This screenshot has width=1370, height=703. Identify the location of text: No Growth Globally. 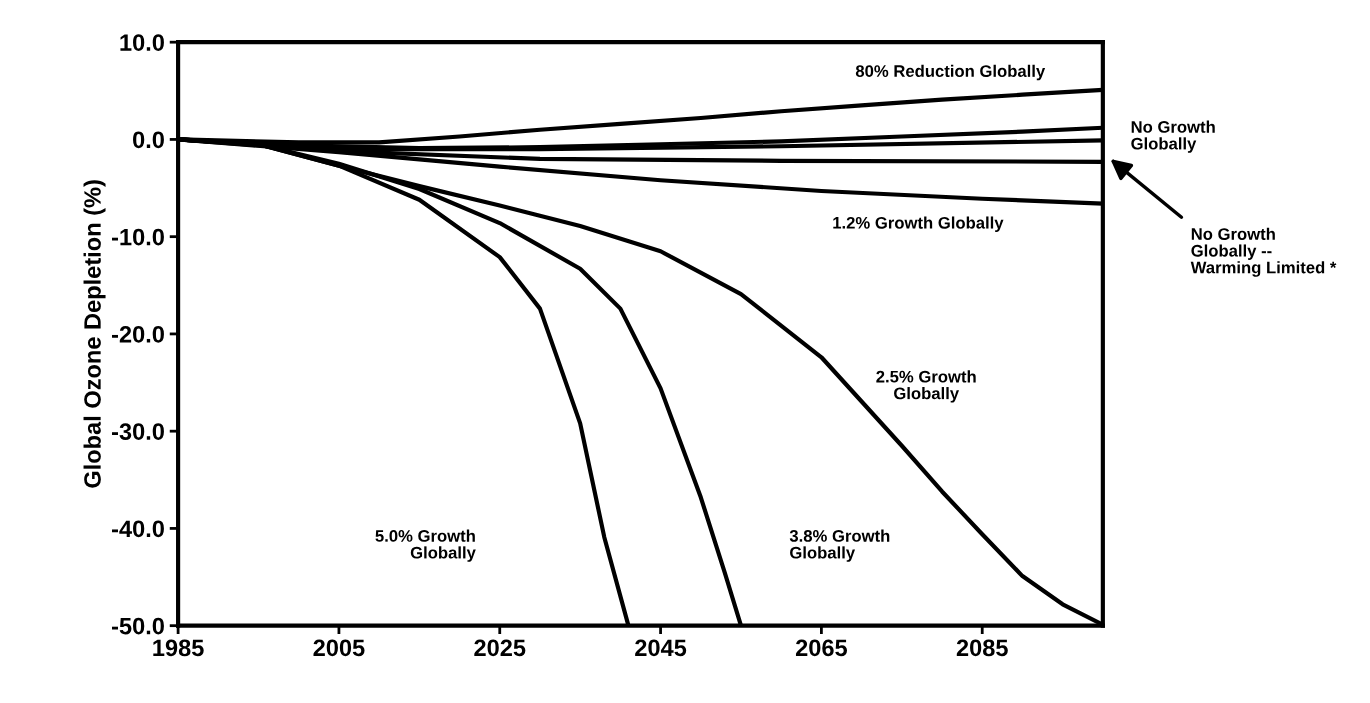
(1173, 136).